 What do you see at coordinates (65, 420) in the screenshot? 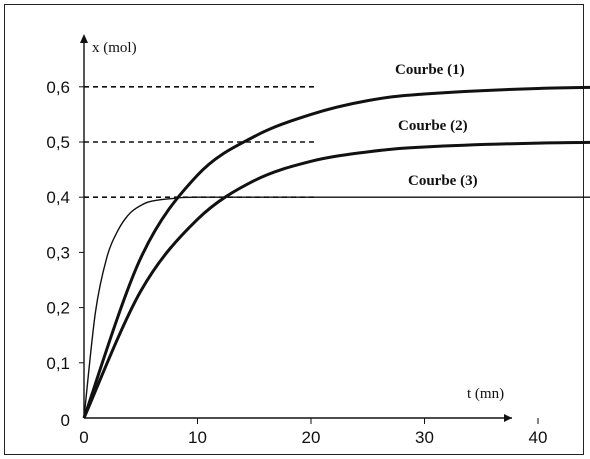
I see `y-tick-label: 0` at bounding box center [65, 420].